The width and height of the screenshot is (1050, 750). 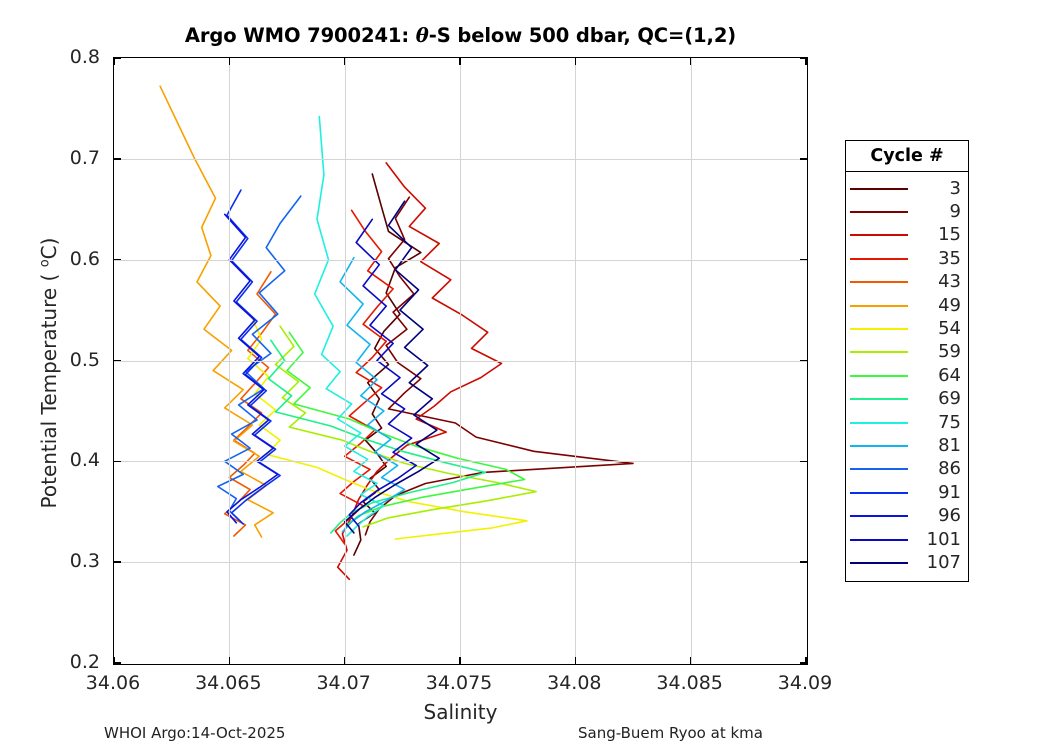 I want to click on x-tick-label: 34.085, so click(x=689, y=683).